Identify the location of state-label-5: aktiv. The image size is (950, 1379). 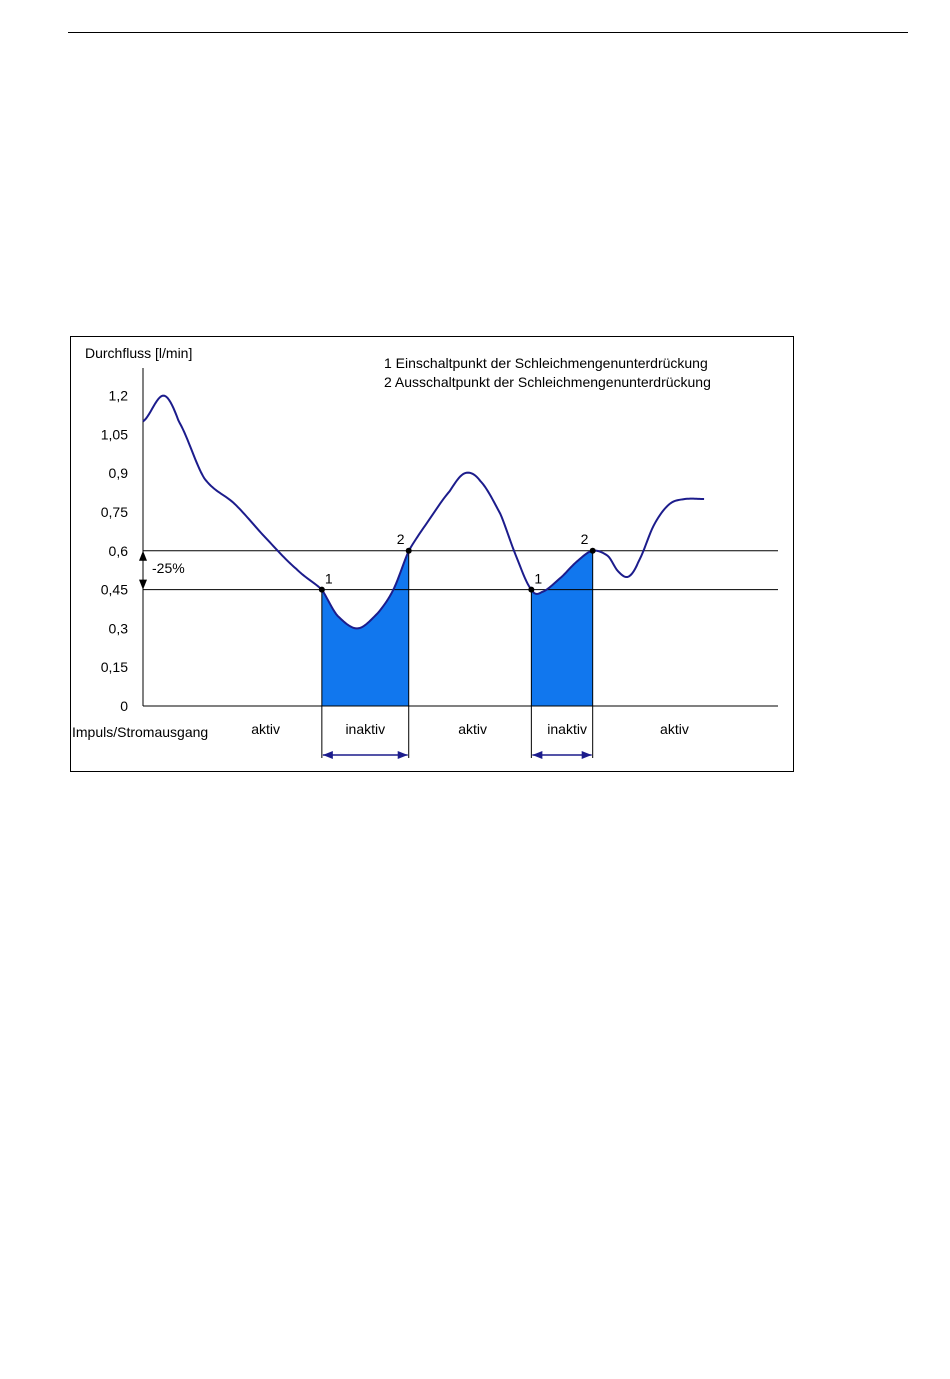
(674, 729).